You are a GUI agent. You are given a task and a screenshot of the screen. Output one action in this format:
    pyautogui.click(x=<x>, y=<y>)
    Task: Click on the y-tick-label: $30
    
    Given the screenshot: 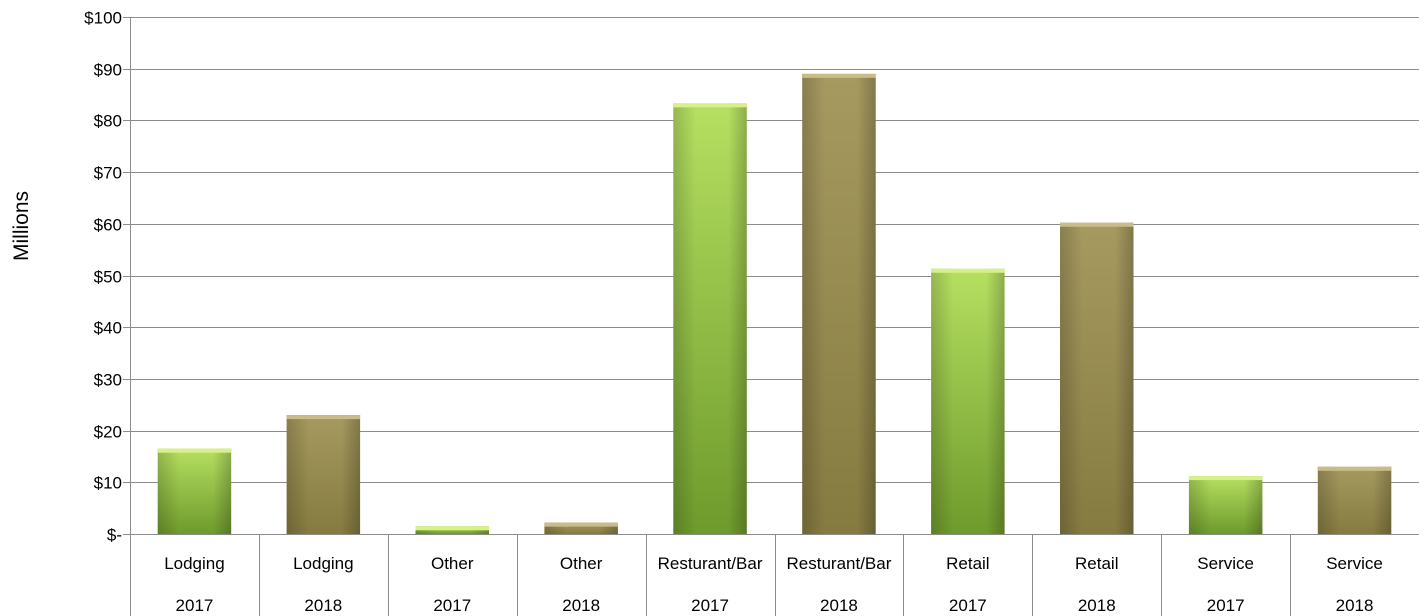 What is the action you would take?
    pyautogui.click(x=108, y=380)
    